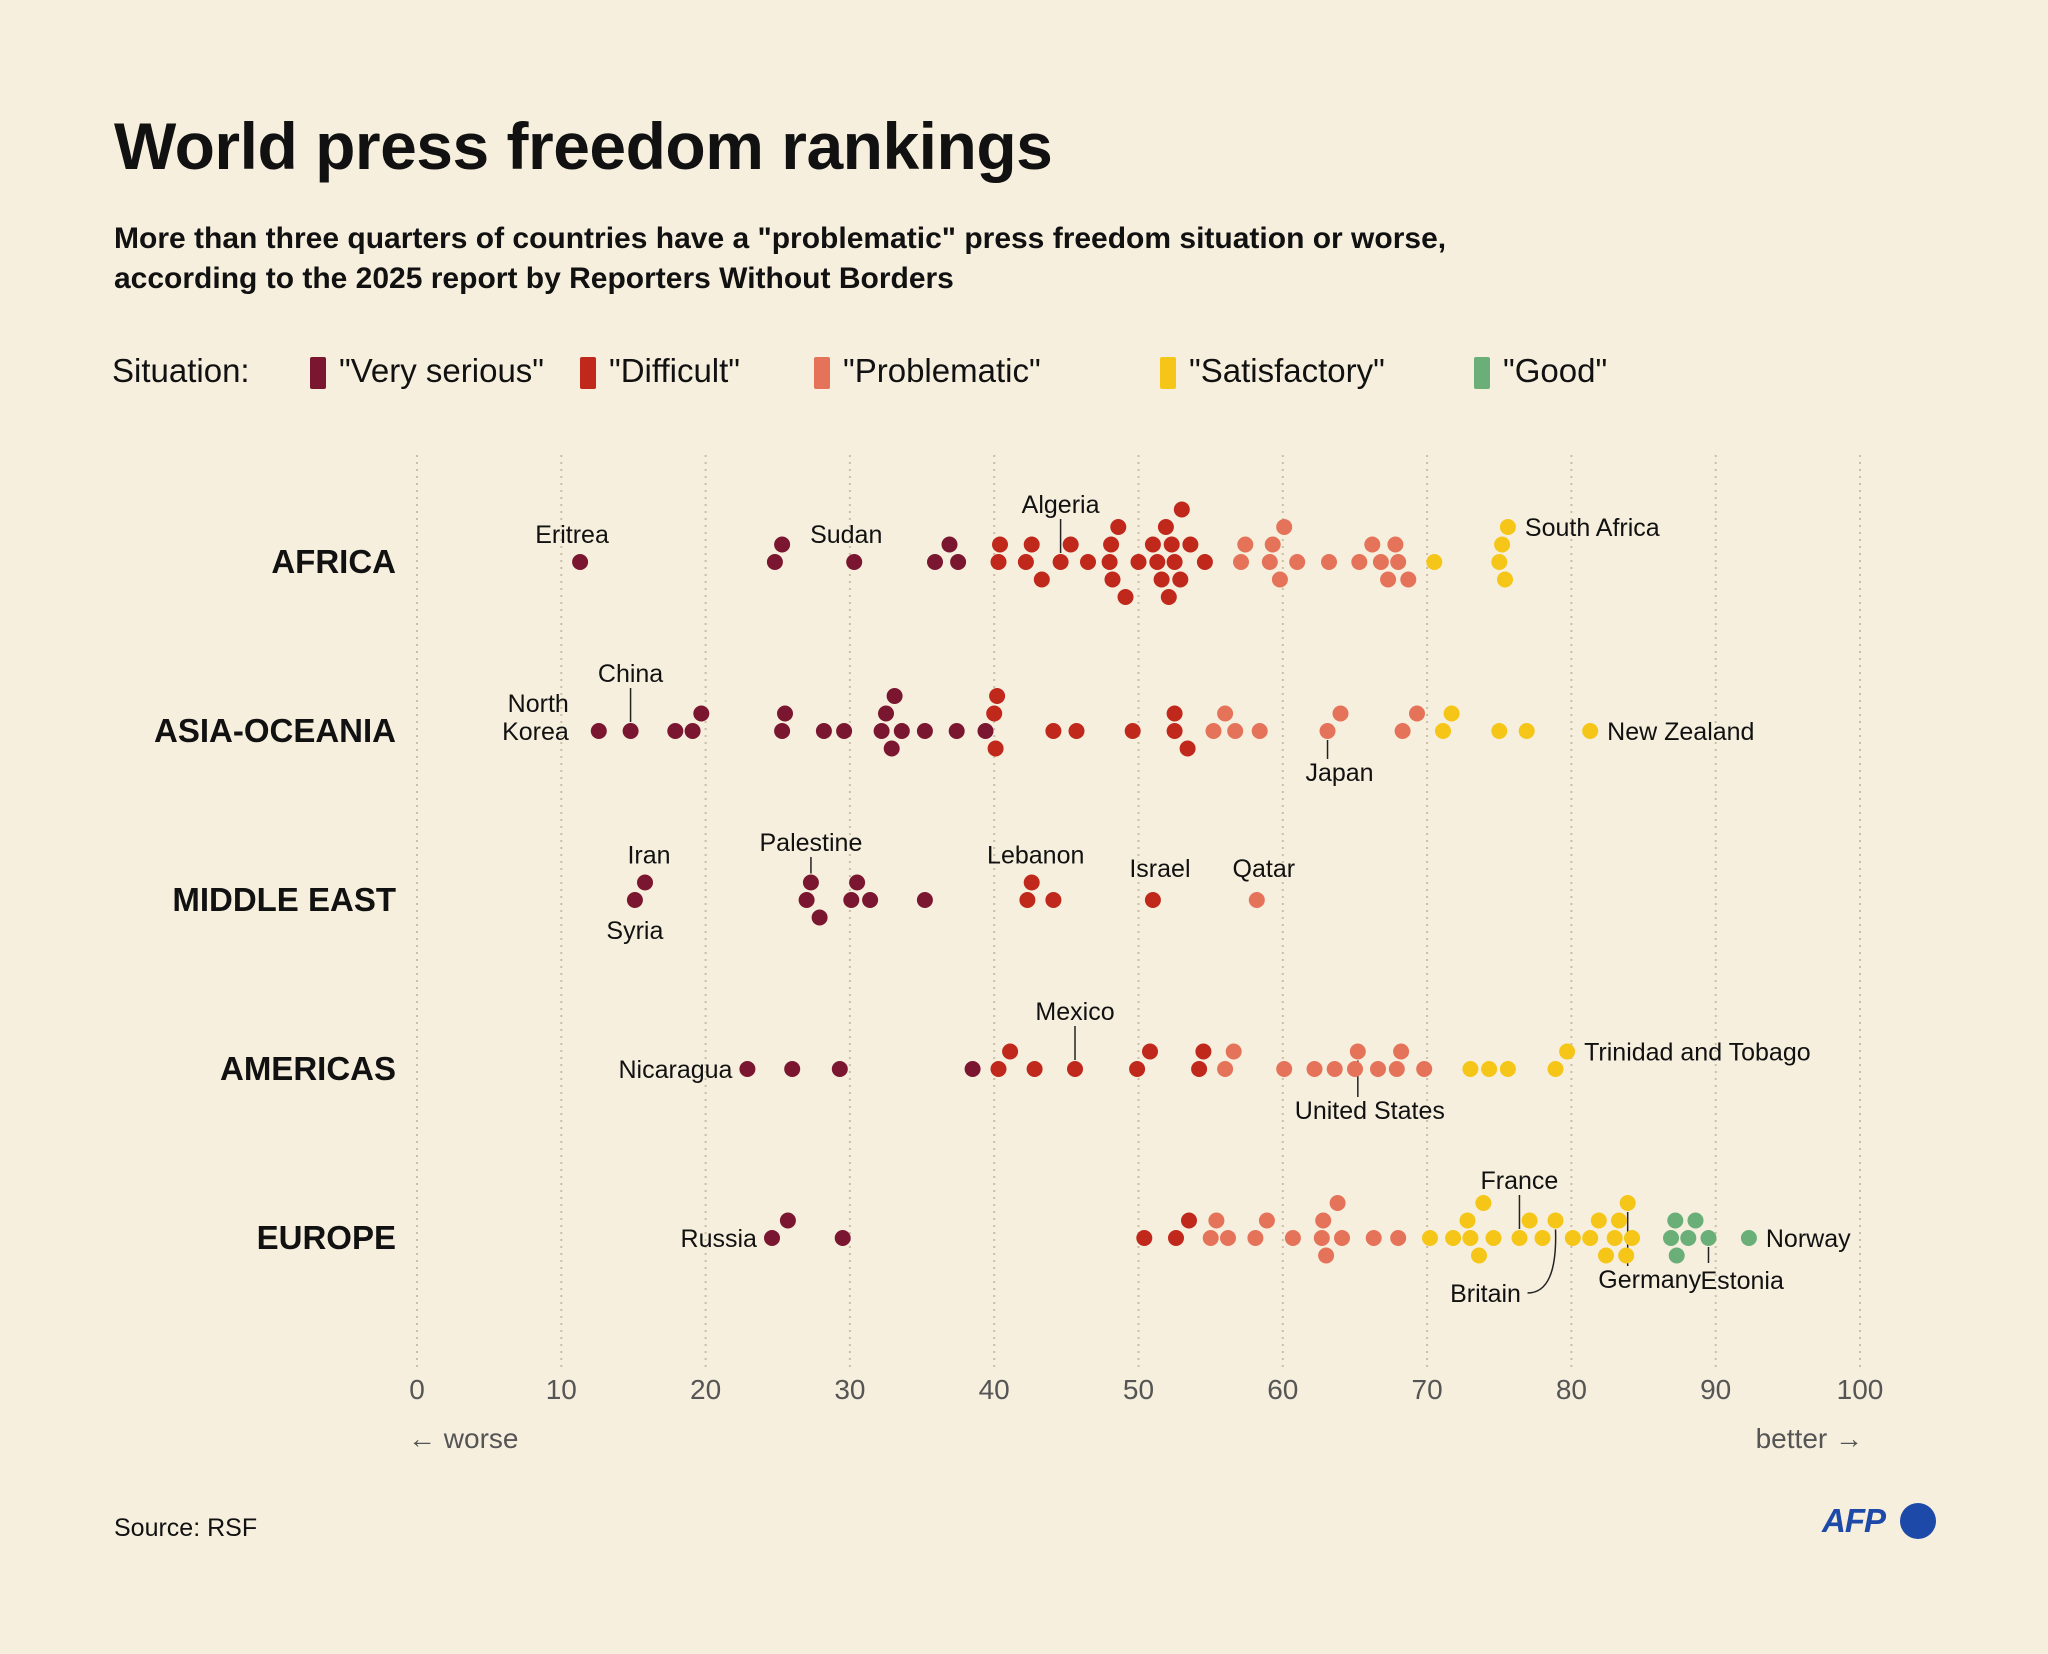  Describe the element at coordinates (275, 730) in the screenshot. I see `region-label-asia-oceania: ASIA-OCEANIA` at that location.